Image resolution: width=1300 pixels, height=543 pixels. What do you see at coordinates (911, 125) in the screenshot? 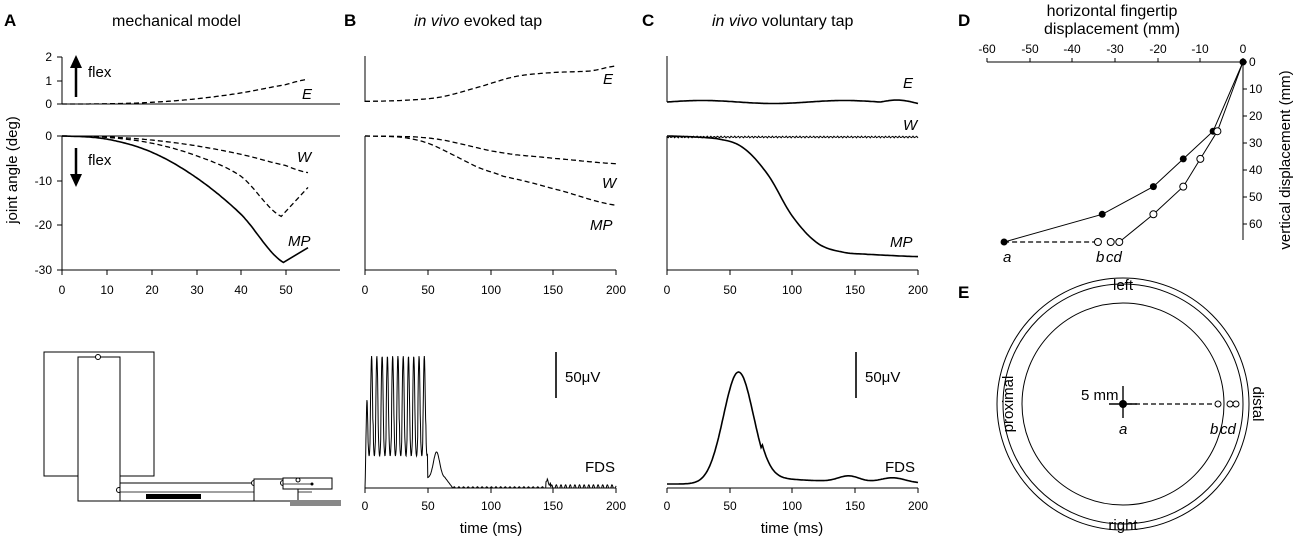
I see `c-bot-label-w: W` at bounding box center [911, 125].